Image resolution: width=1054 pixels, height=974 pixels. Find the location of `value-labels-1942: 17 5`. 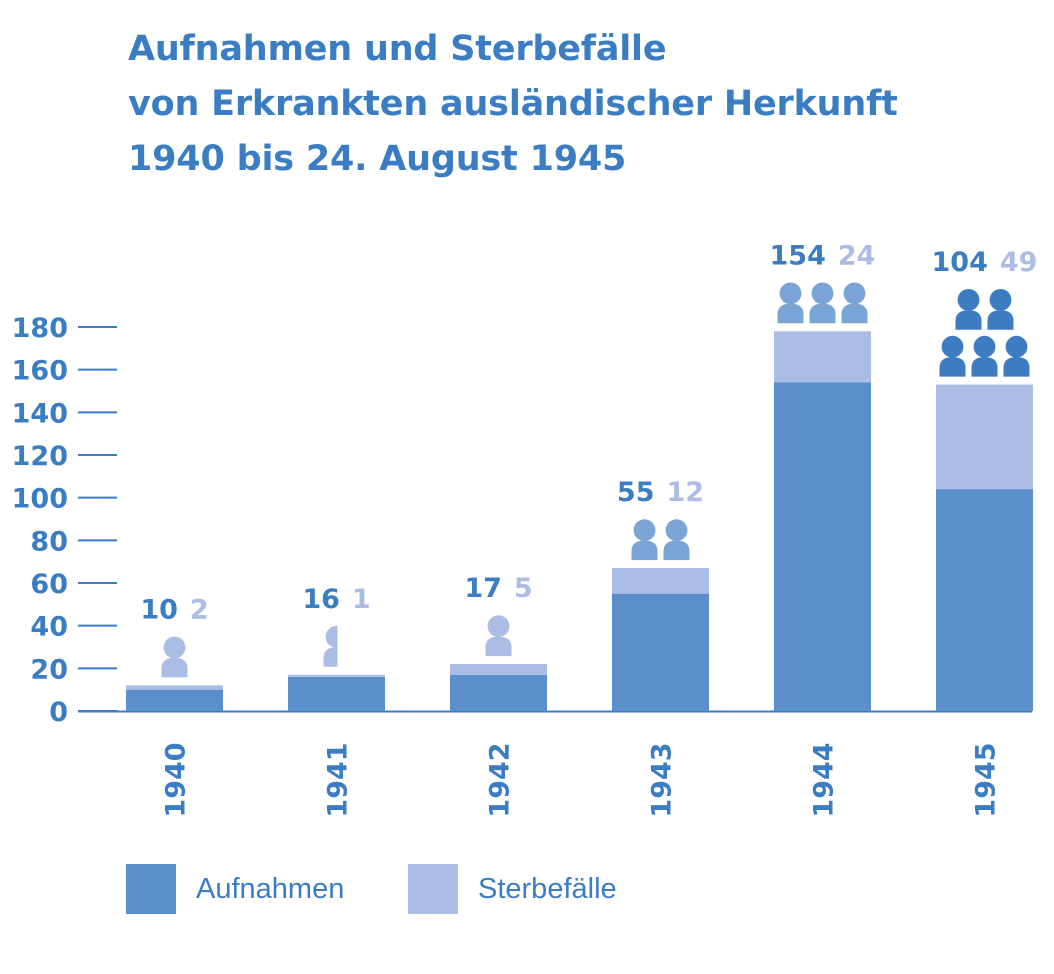

value-labels-1942: 17 5 is located at coordinates (498, 588).